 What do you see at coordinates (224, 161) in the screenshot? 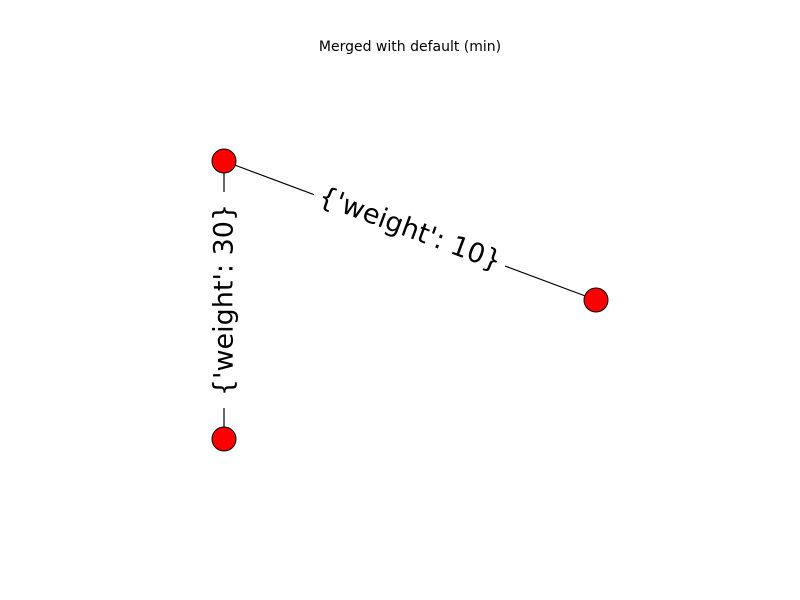
I see `node-top` at bounding box center [224, 161].